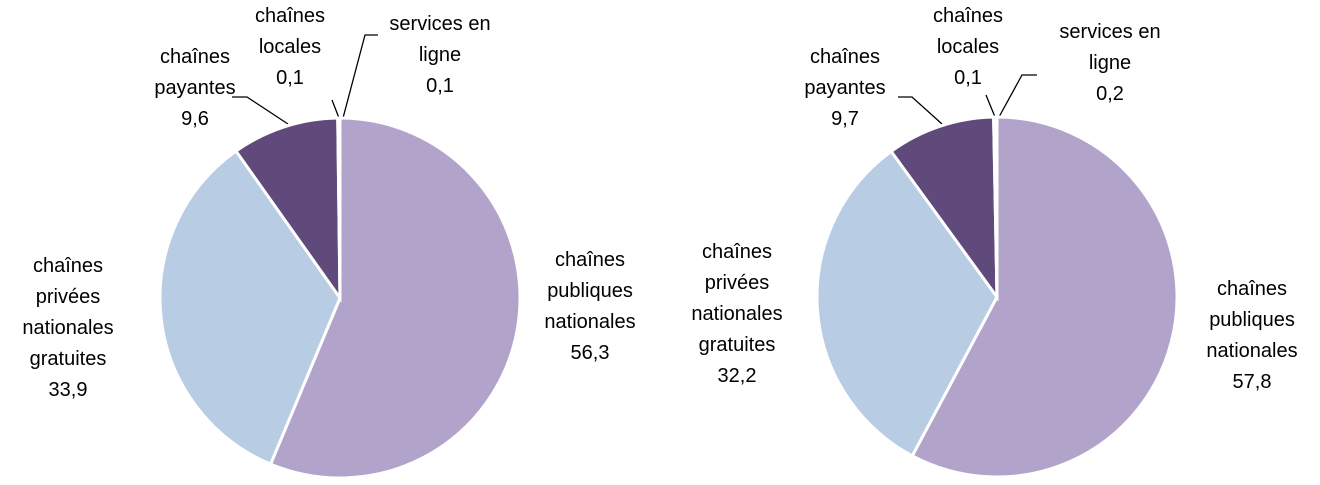 The width and height of the screenshot is (1320, 485). What do you see at coordinates (195, 119) in the screenshot?
I see `value-label: 9,6` at bounding box center [195, 119].